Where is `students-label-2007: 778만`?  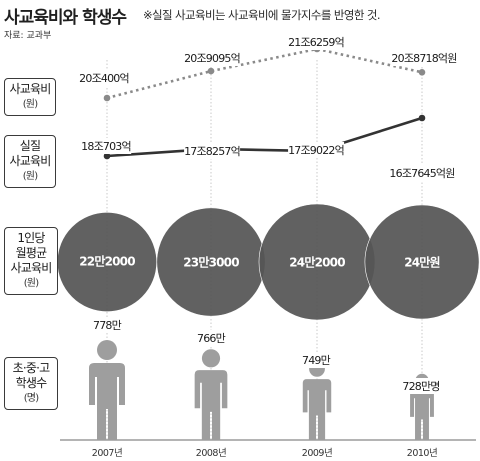 students-label-2007: 778만 is located at coordinates (107, 325).